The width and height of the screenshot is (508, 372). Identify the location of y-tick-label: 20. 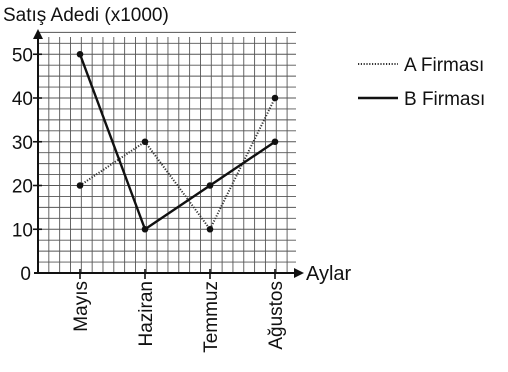
(22, 187).